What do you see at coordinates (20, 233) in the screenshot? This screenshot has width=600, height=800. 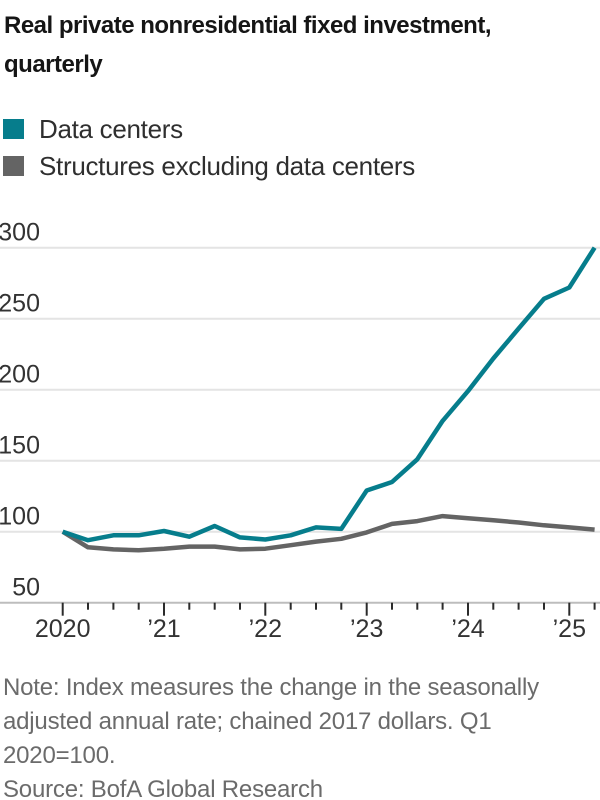 I see `y-tick-label-300: 300` at bounding box center [20, 233].